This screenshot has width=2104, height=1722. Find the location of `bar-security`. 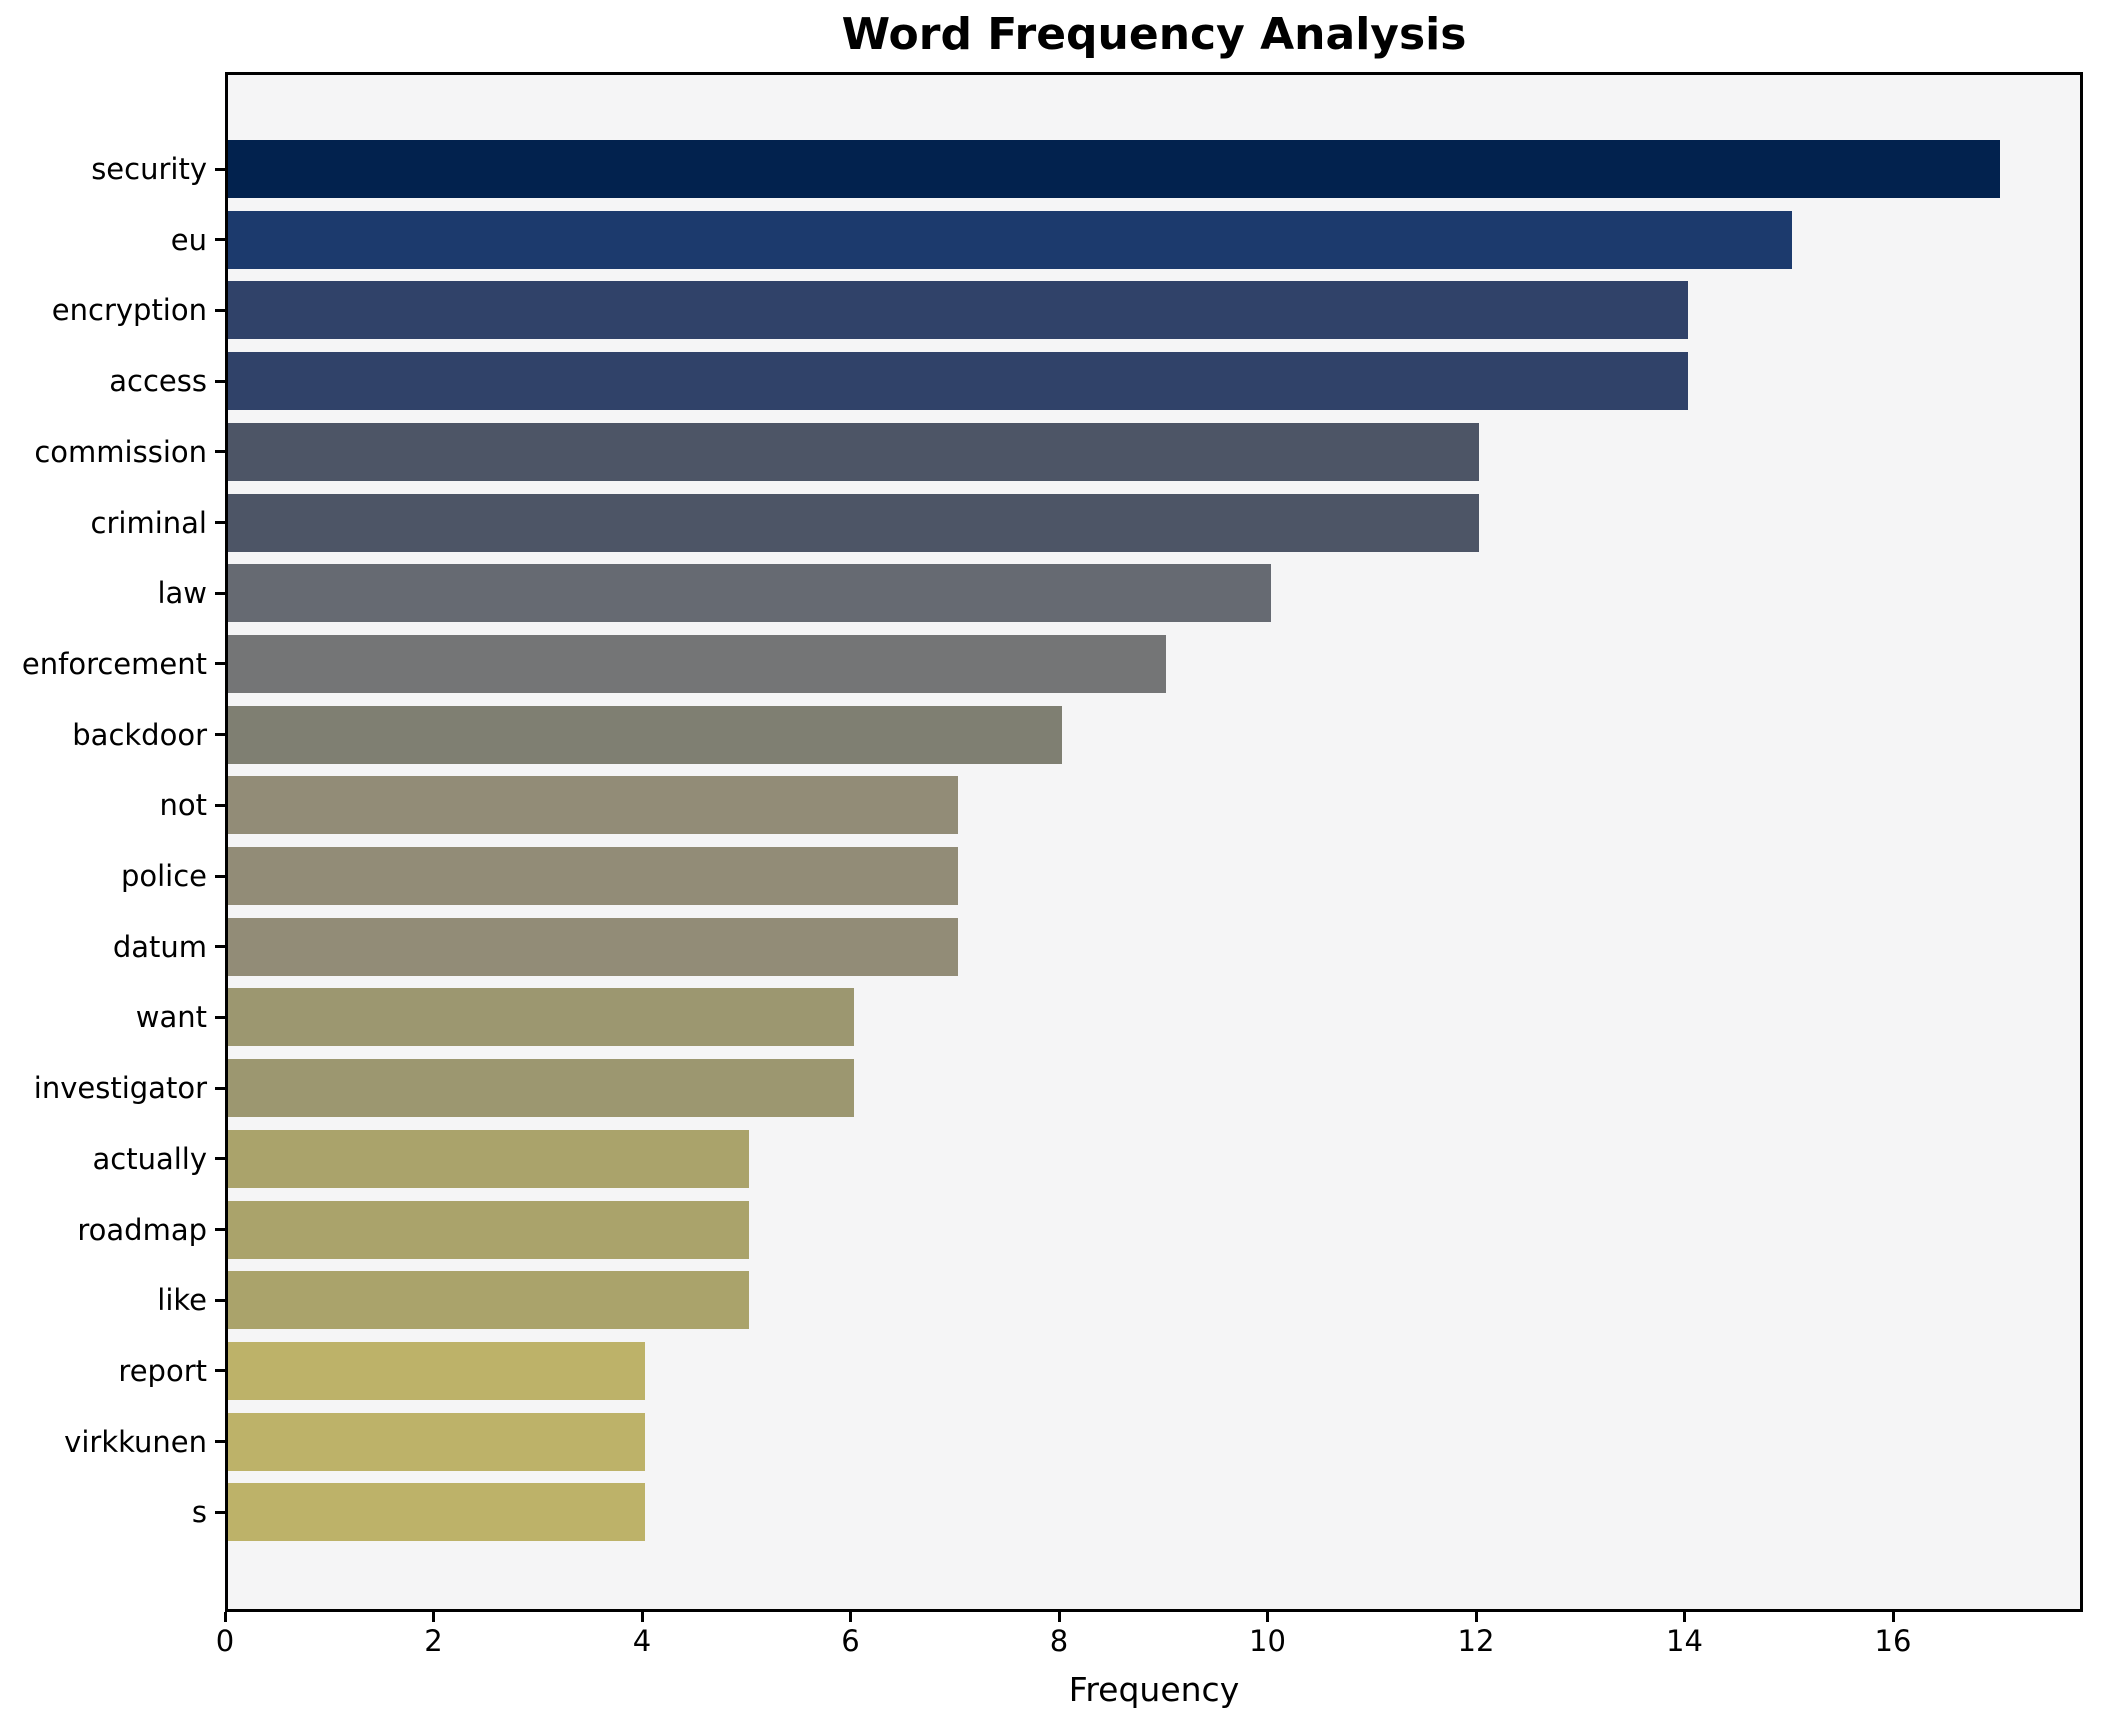

bar-security is located at coordinates (1114, 169).